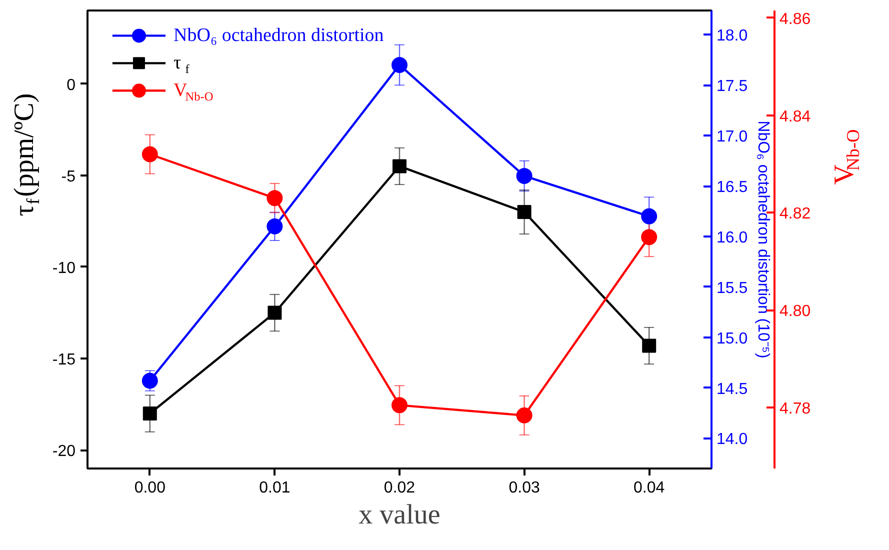  I want to click on y2-tick-label: 16.5, so click(732, 187).